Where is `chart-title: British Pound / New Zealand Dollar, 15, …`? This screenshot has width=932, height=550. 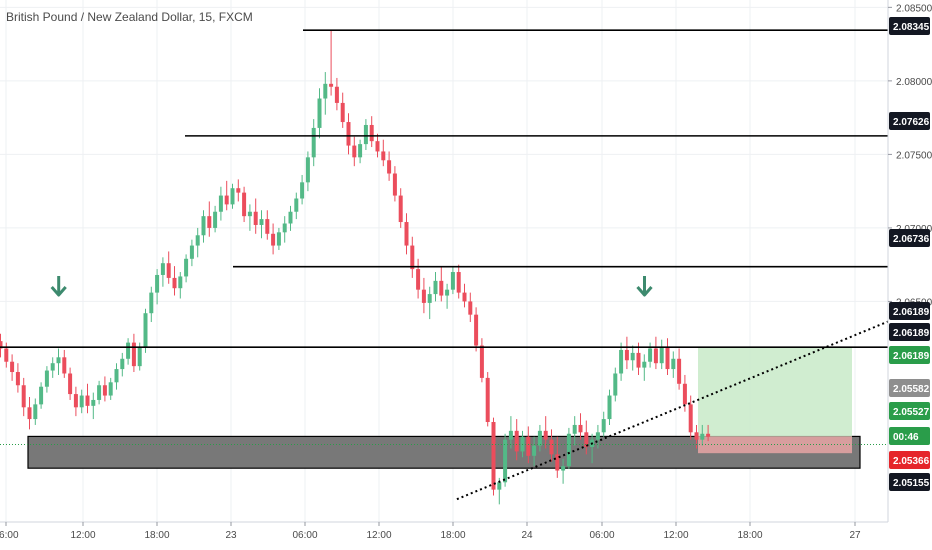 chart-title: British Pound / New Zealand Dollar, 15, … is located at coordinates (129, 17).